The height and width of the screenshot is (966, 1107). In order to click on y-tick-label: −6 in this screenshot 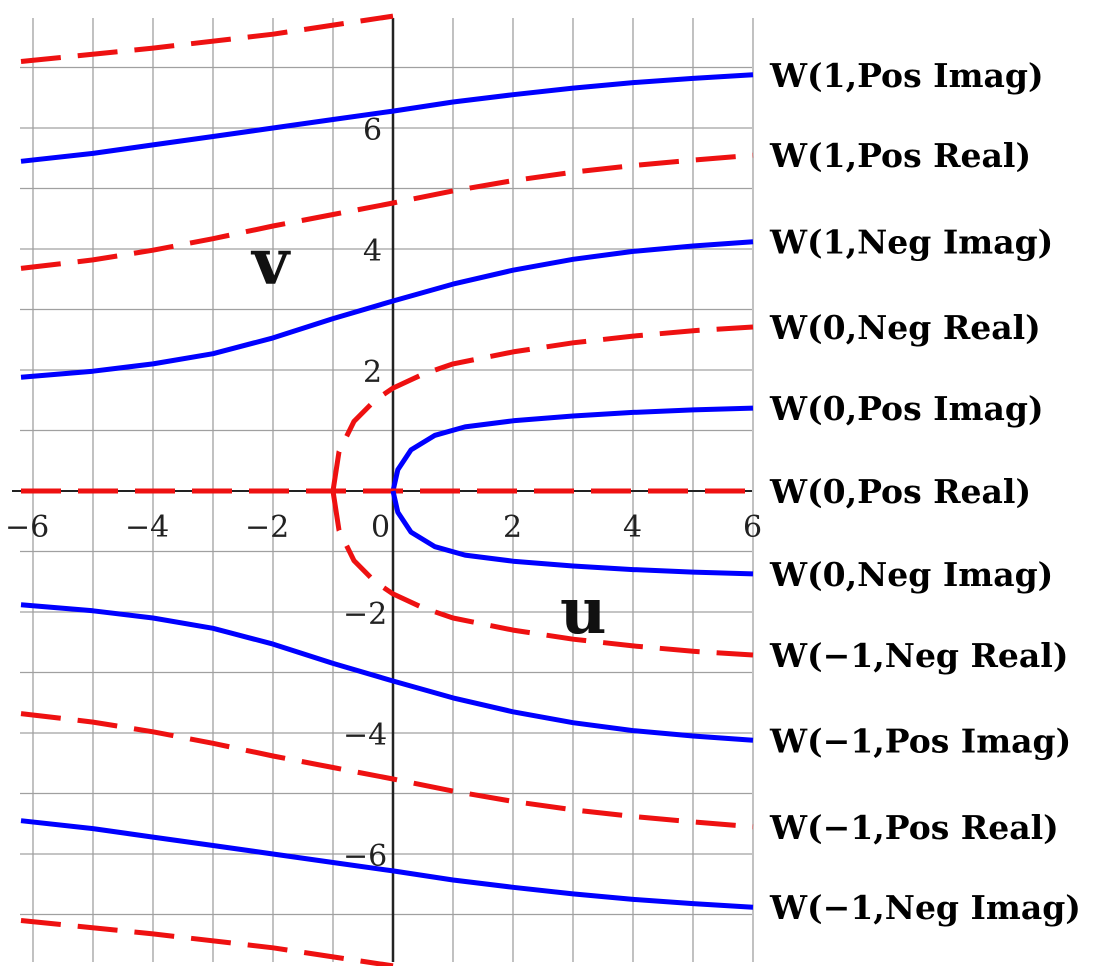, I will do `click(365, 856)`.